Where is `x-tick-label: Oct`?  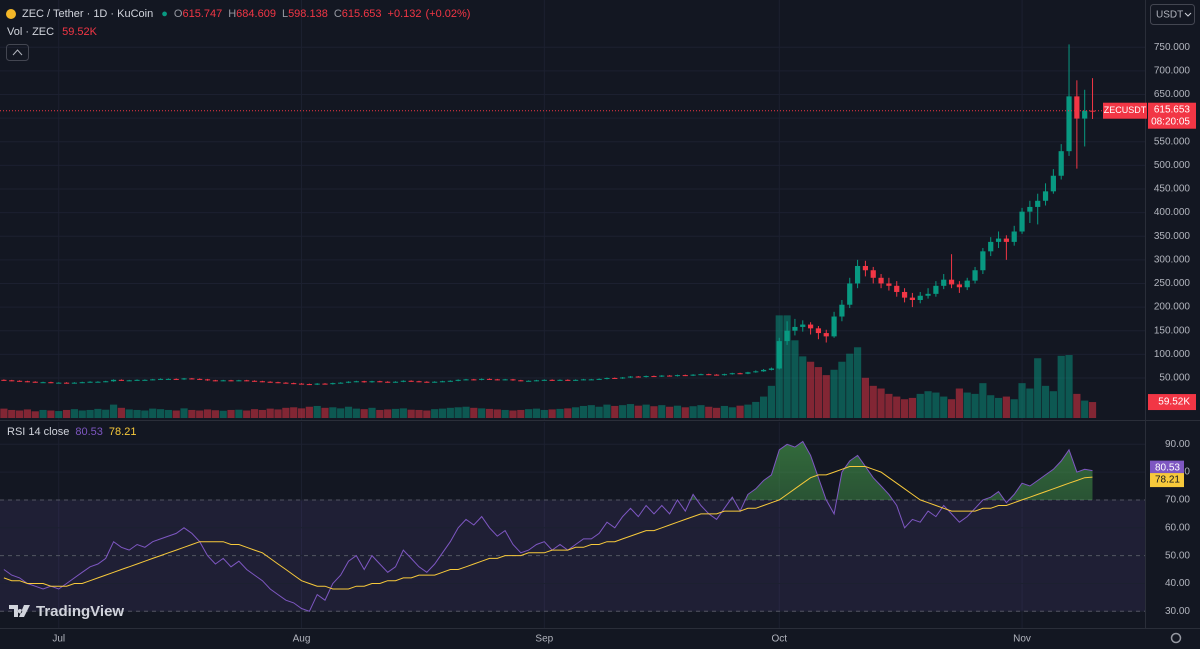 x-tick-label: Oct is located at coordinates (779, 639).